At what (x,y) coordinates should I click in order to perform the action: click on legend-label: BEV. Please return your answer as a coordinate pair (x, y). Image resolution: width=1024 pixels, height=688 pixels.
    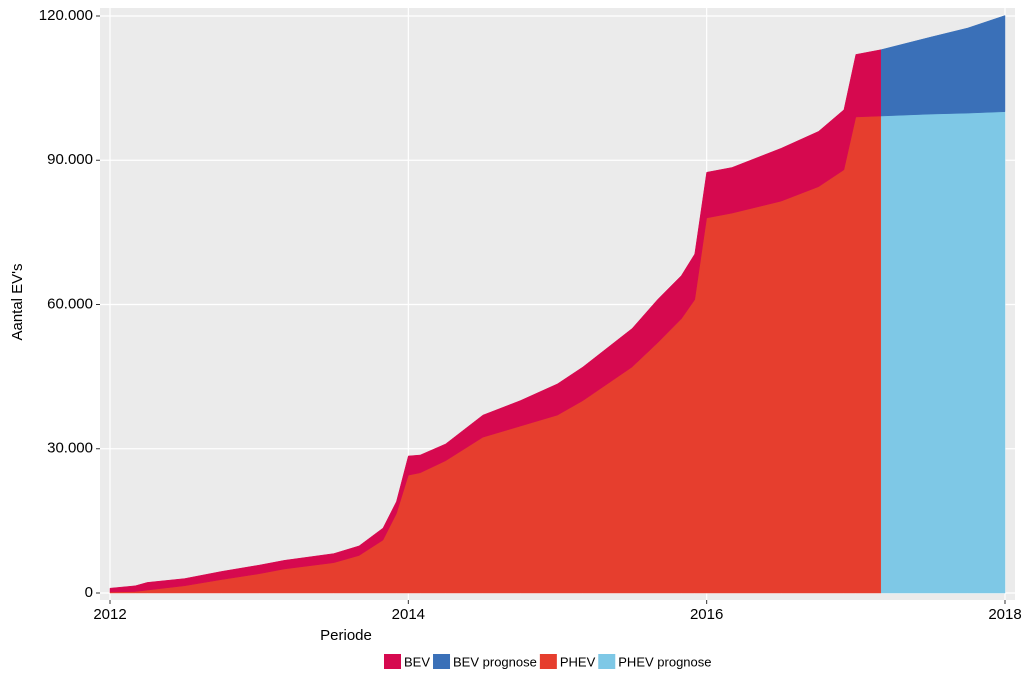
    Looking at the image, I should click on (417, 661).